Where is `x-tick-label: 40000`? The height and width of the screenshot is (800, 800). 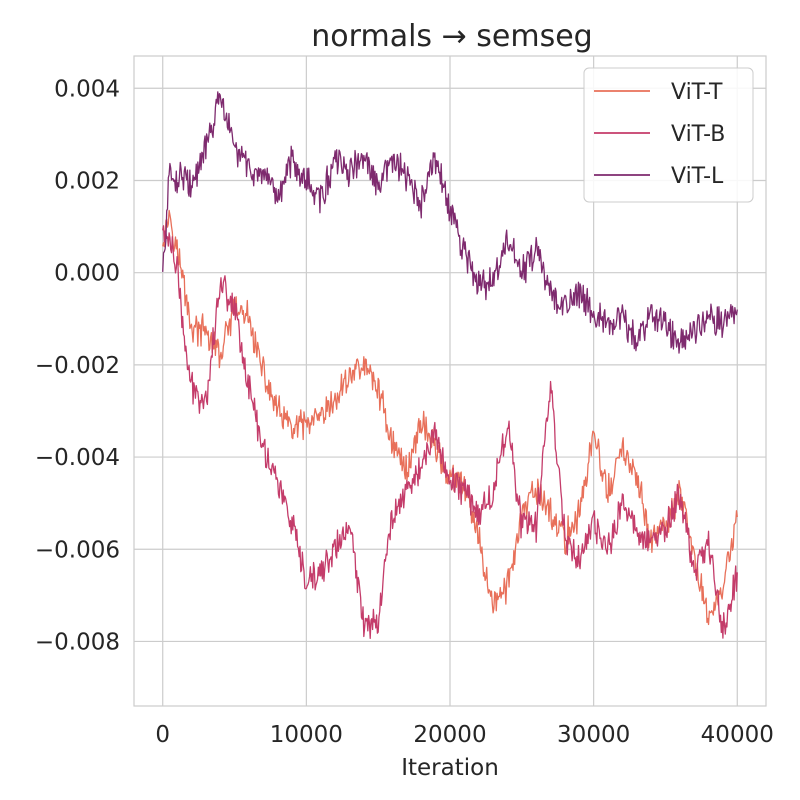
x-tick-label: 40000 is located at coordinates (737, 735).